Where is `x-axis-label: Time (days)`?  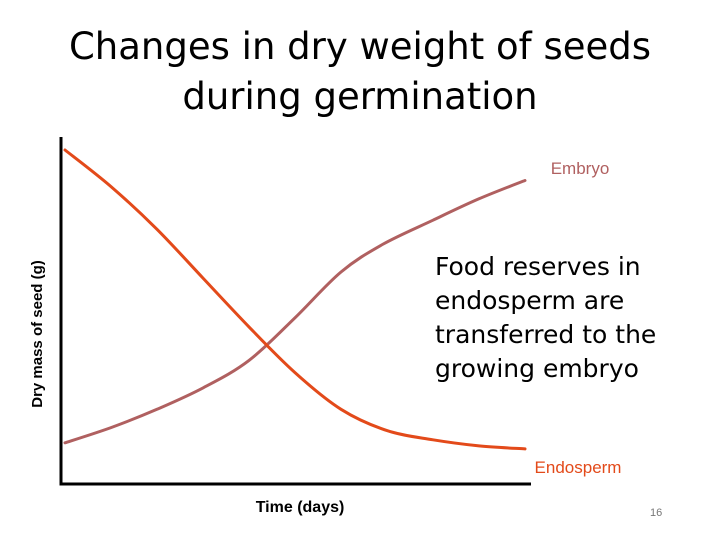 x-axis-label: Time (days) is located at coordinates (300, 507).